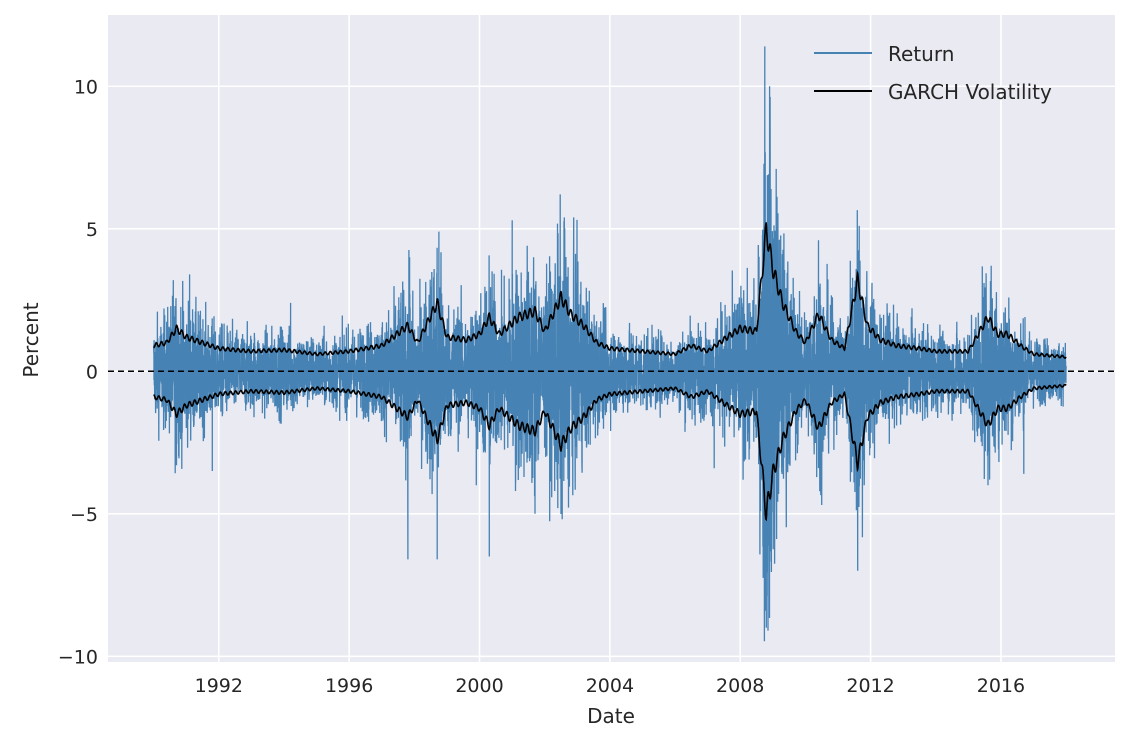 The width and height of the screenshot is (1132, 752). What do you see at coordinates (870, 686) in the screenshot?
I see `x-tick-label: 2012` at bounding box center [870, 686].